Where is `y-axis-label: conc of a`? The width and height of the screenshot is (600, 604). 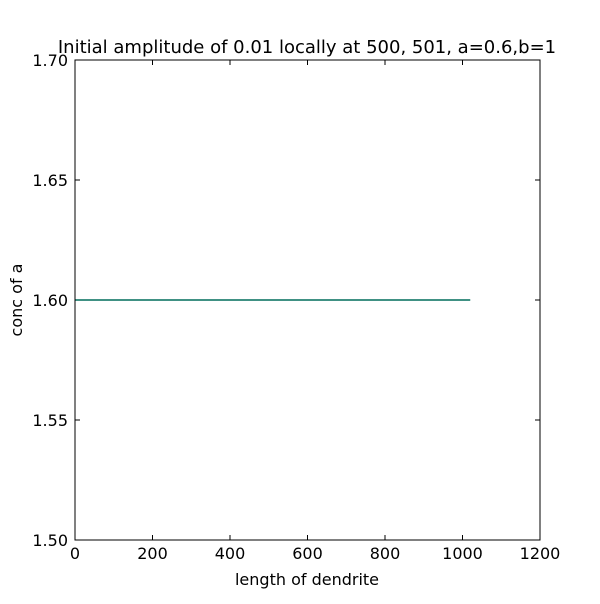 y-axis-label: conc of a is located at coordinates (16, 300).